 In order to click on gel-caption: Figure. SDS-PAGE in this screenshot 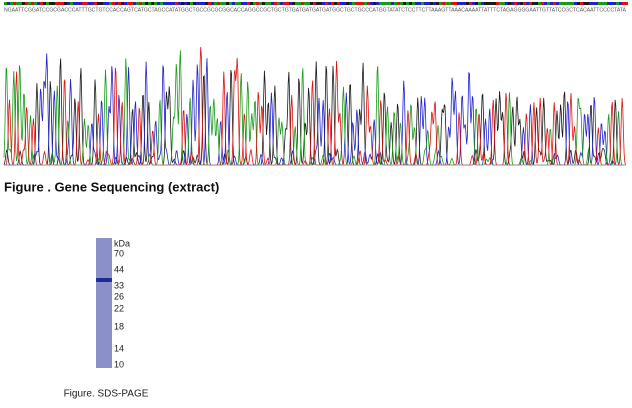, I will do `click(106, 394)`.